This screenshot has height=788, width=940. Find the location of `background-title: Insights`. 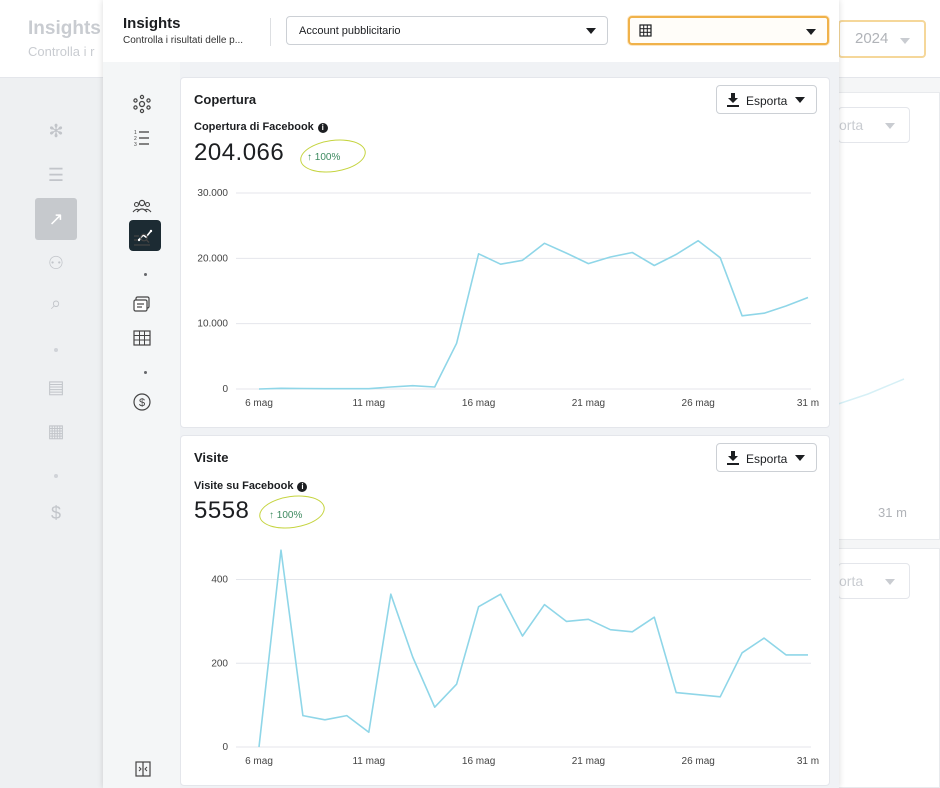

background-title: Insights is located at coordinates (64, 28).